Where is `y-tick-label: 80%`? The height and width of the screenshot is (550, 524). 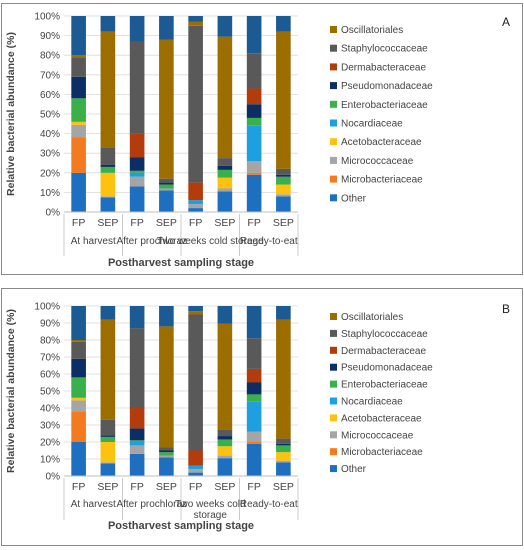
y-tick-label: 80% is located at coordinates (50, 56).